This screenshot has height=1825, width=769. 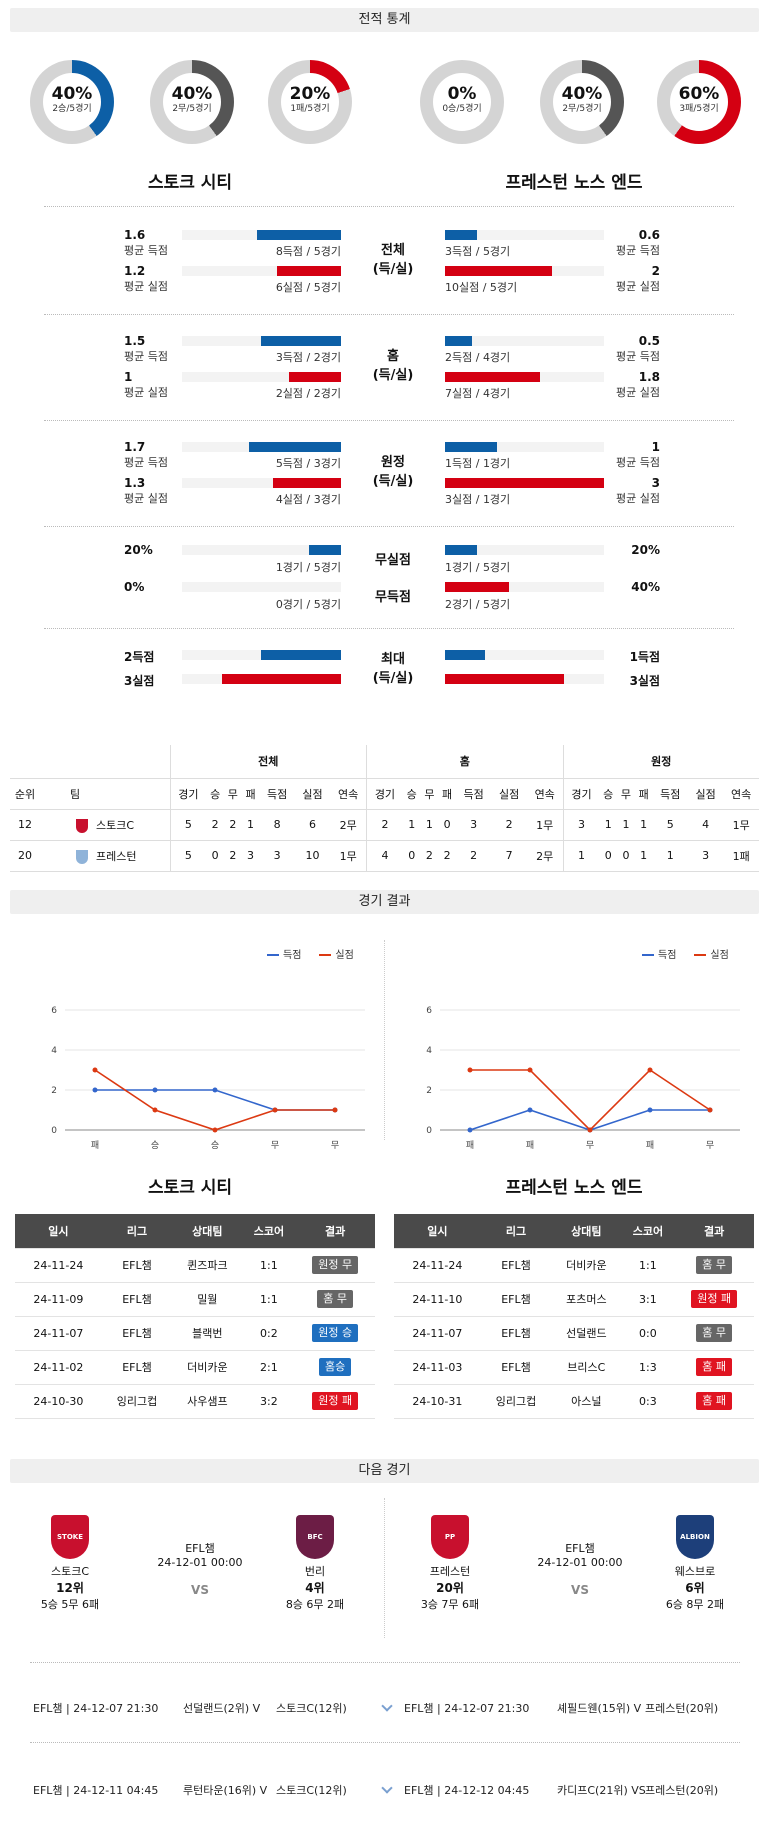 I want to click on home-ga-count: 4실점 / 3경기, so click(x=308, y=499).